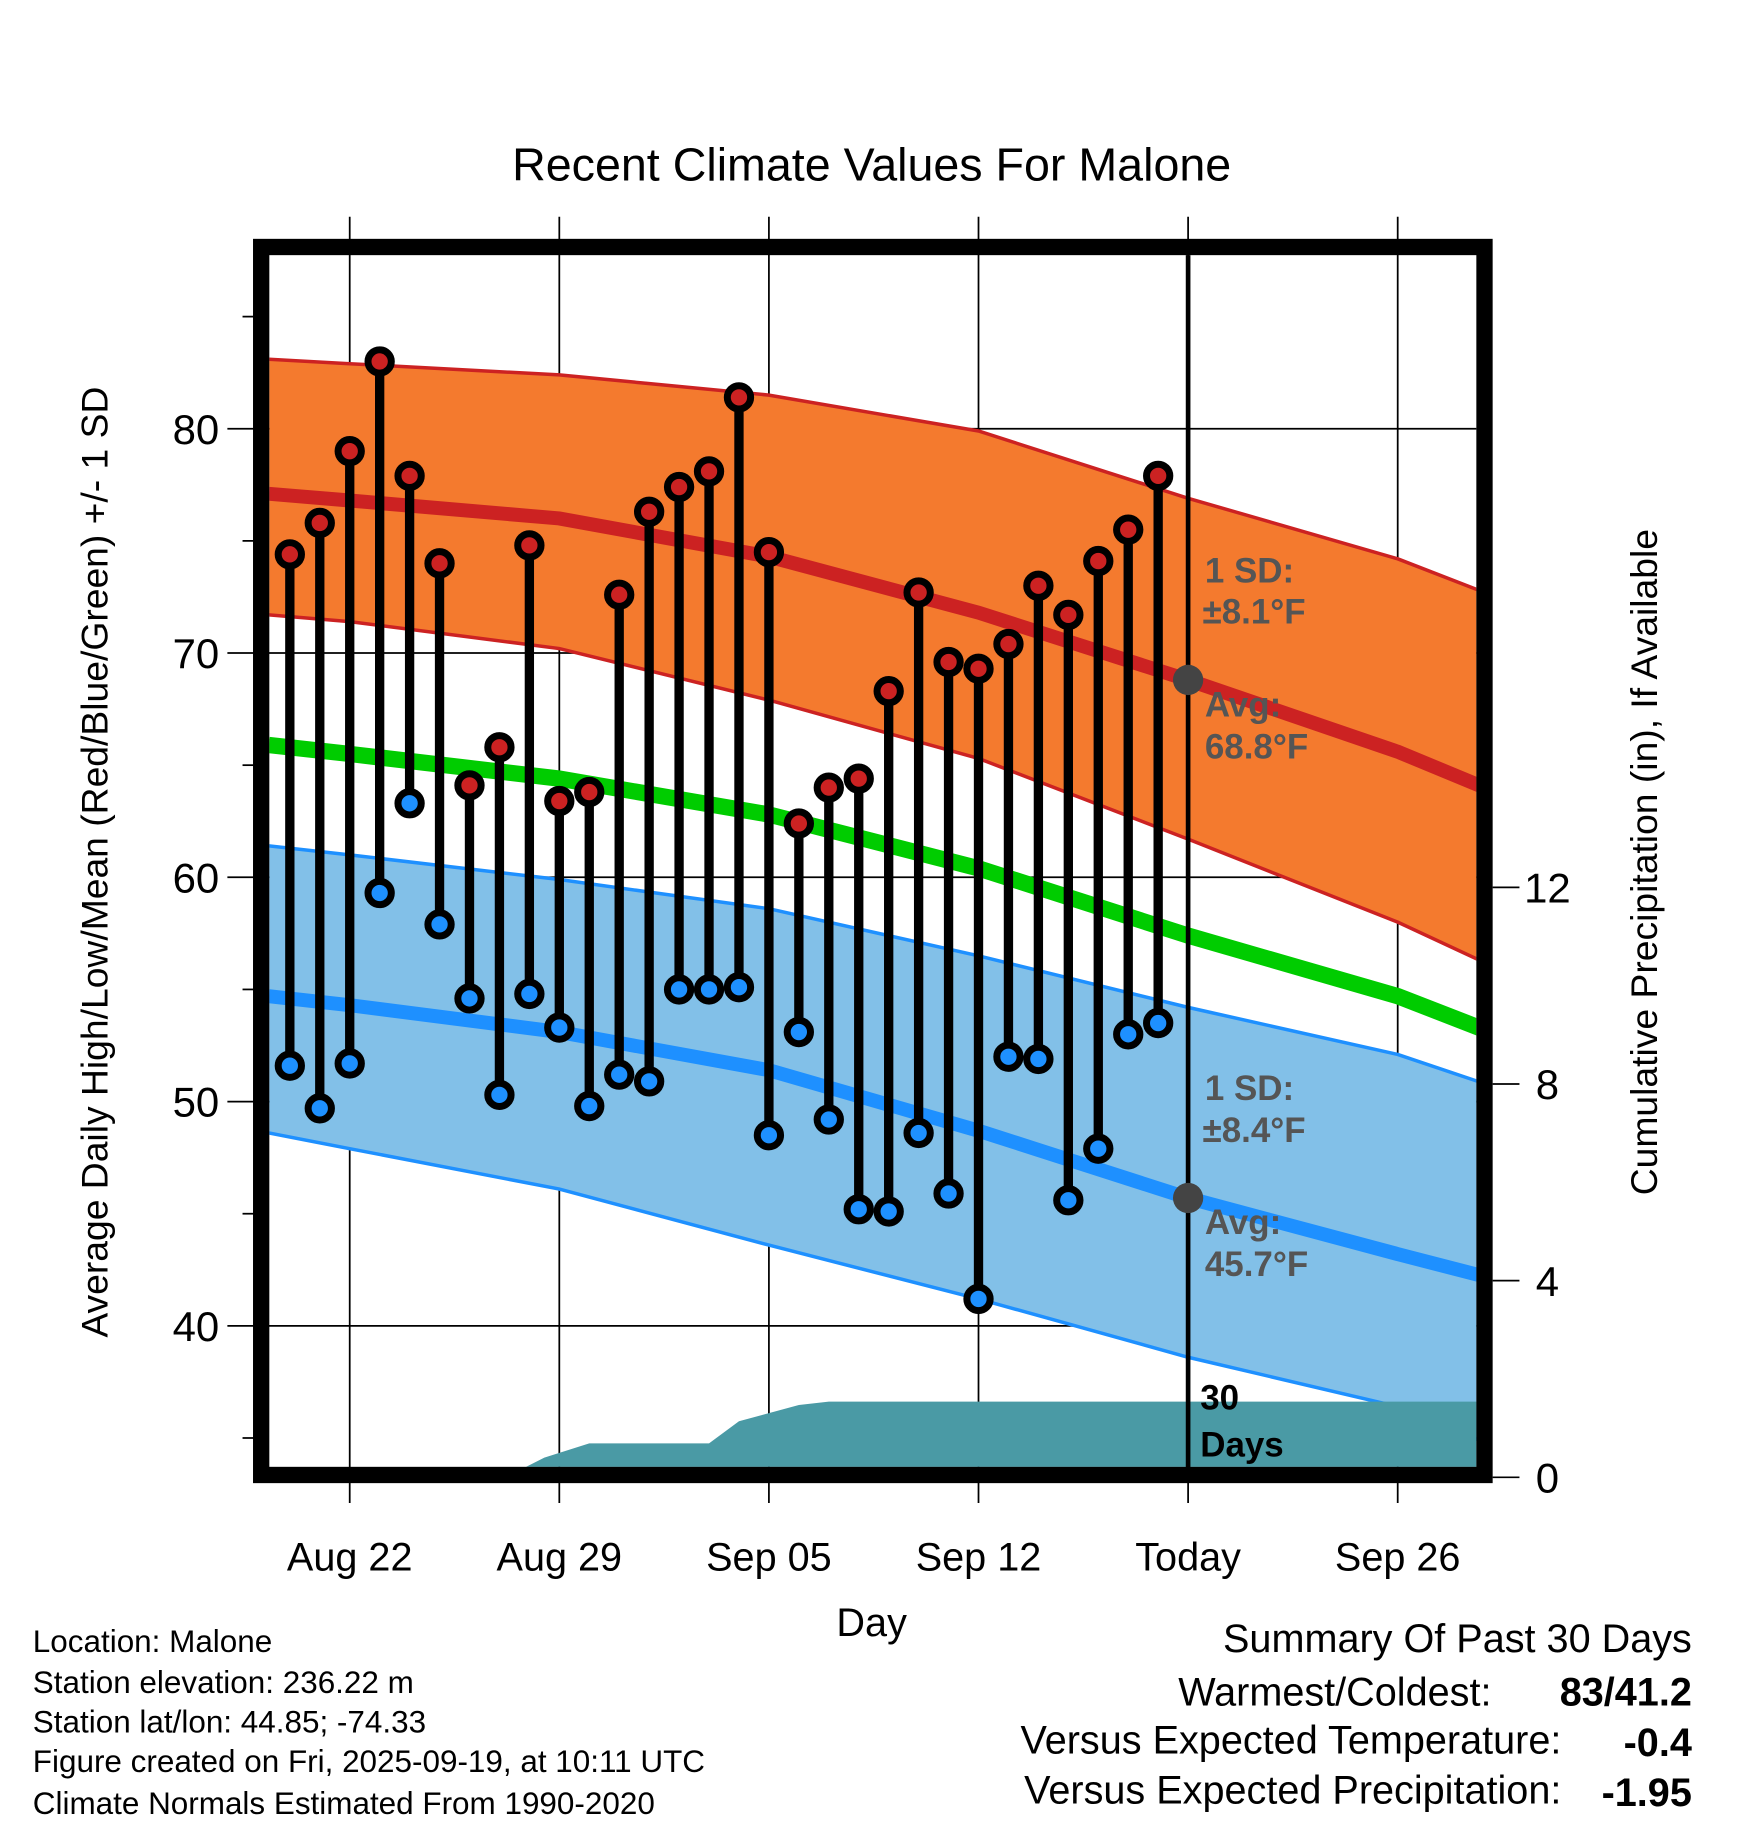 This screenshot has width=1748, height=1828. What do you see at coordinates (769, 1558) in the screenshot?
I see `x-tick-label: Sep 05` at bounding box center [769, 1558].